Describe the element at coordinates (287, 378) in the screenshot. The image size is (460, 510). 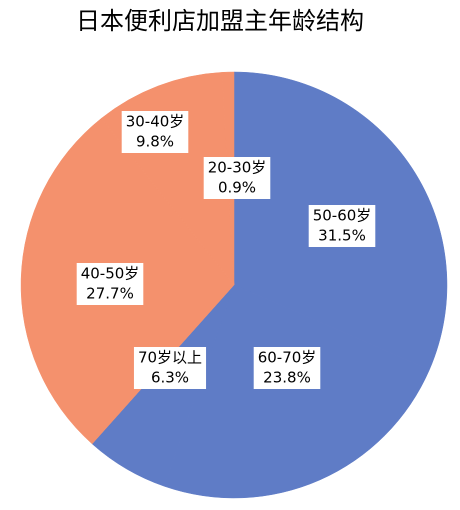
I see `value-label: 23.8%` at that location.